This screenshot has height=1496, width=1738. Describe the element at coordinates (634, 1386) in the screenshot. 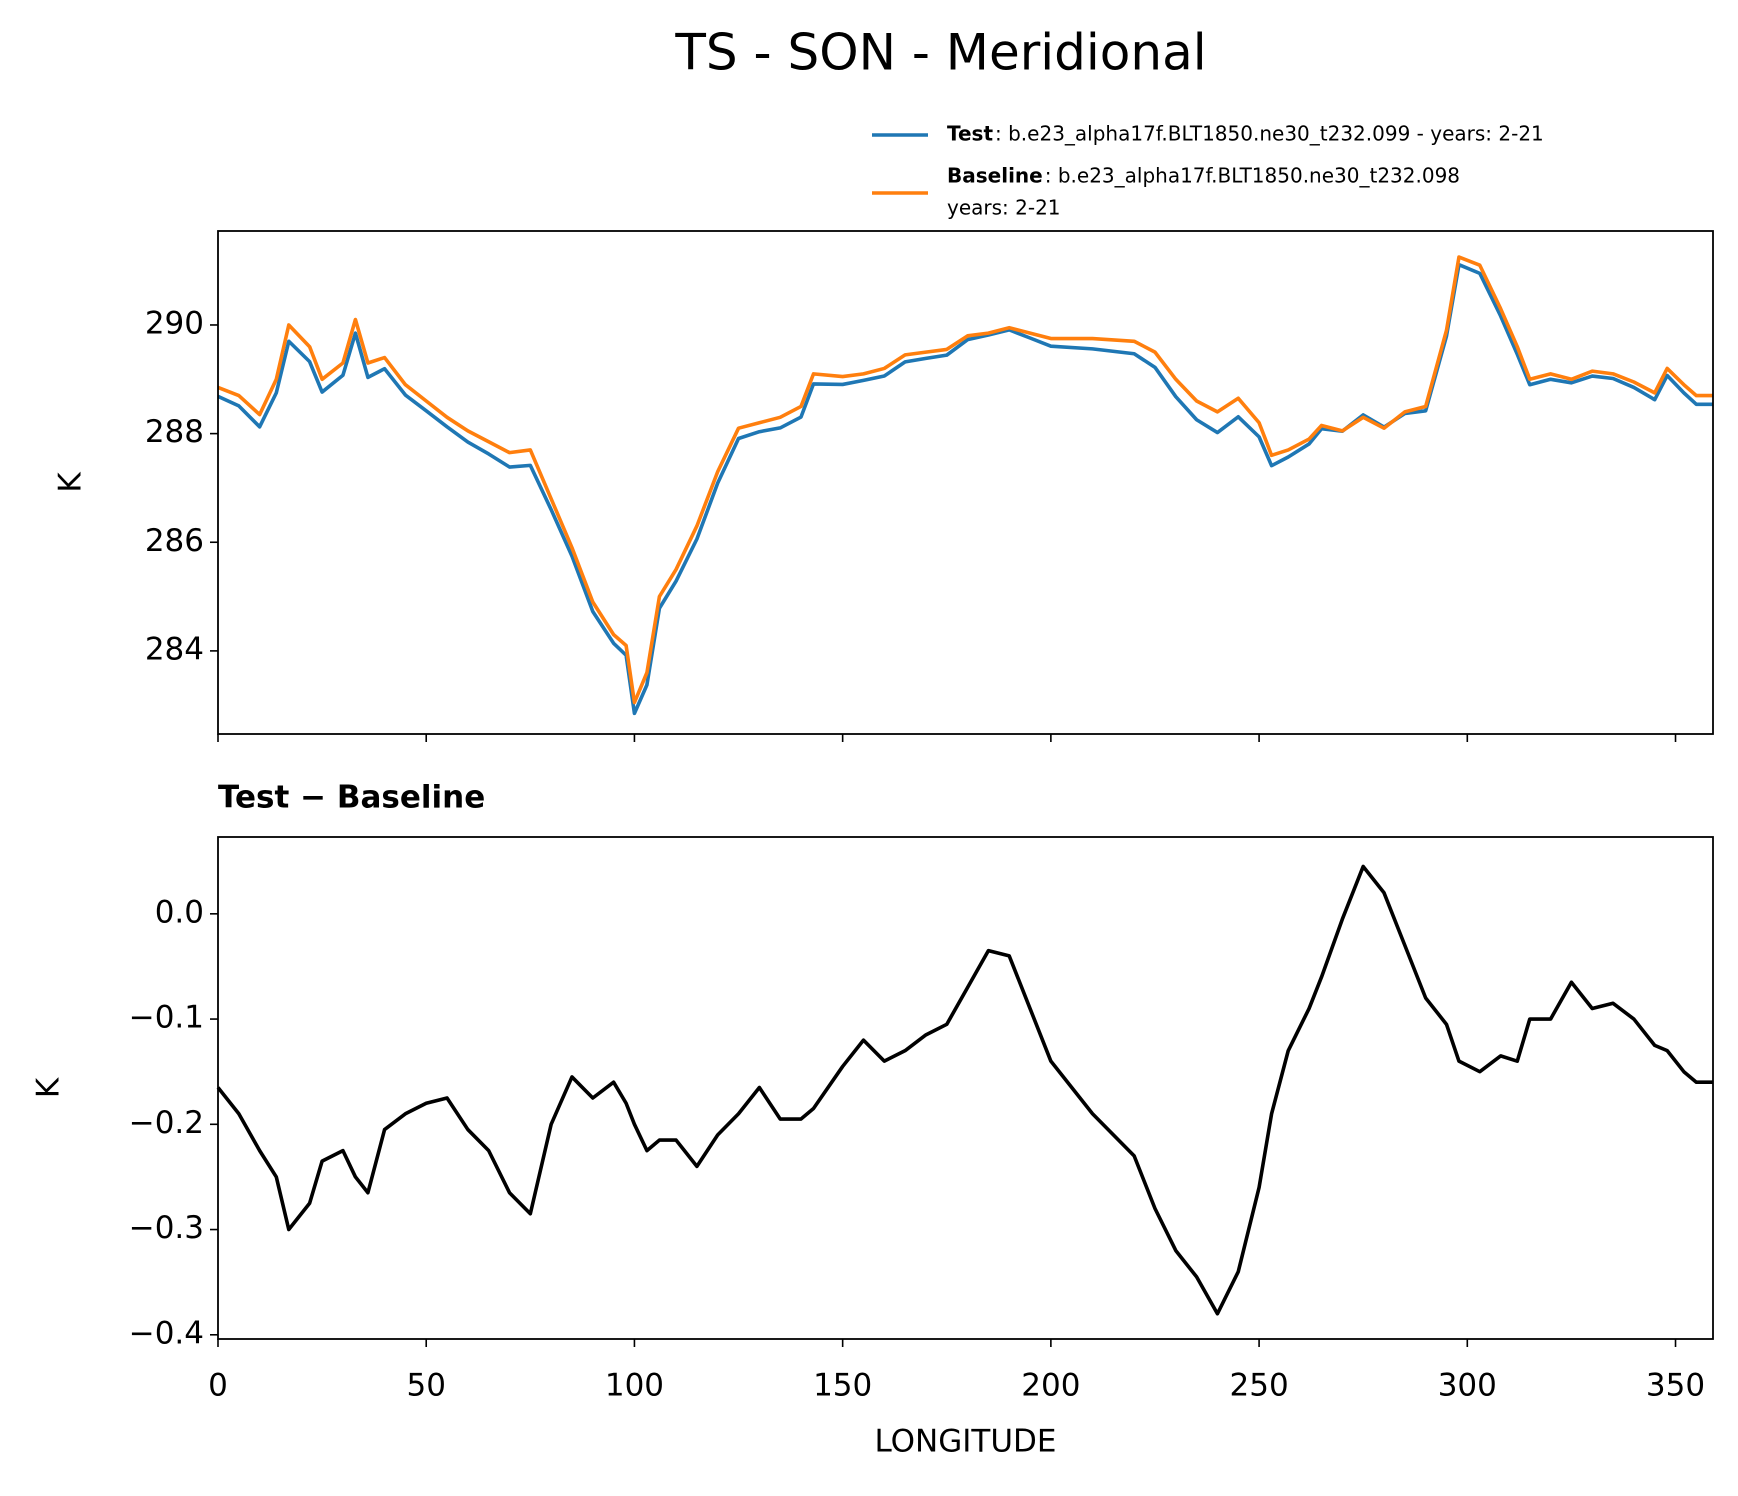

I see `x-tick-label: 100` at that location.